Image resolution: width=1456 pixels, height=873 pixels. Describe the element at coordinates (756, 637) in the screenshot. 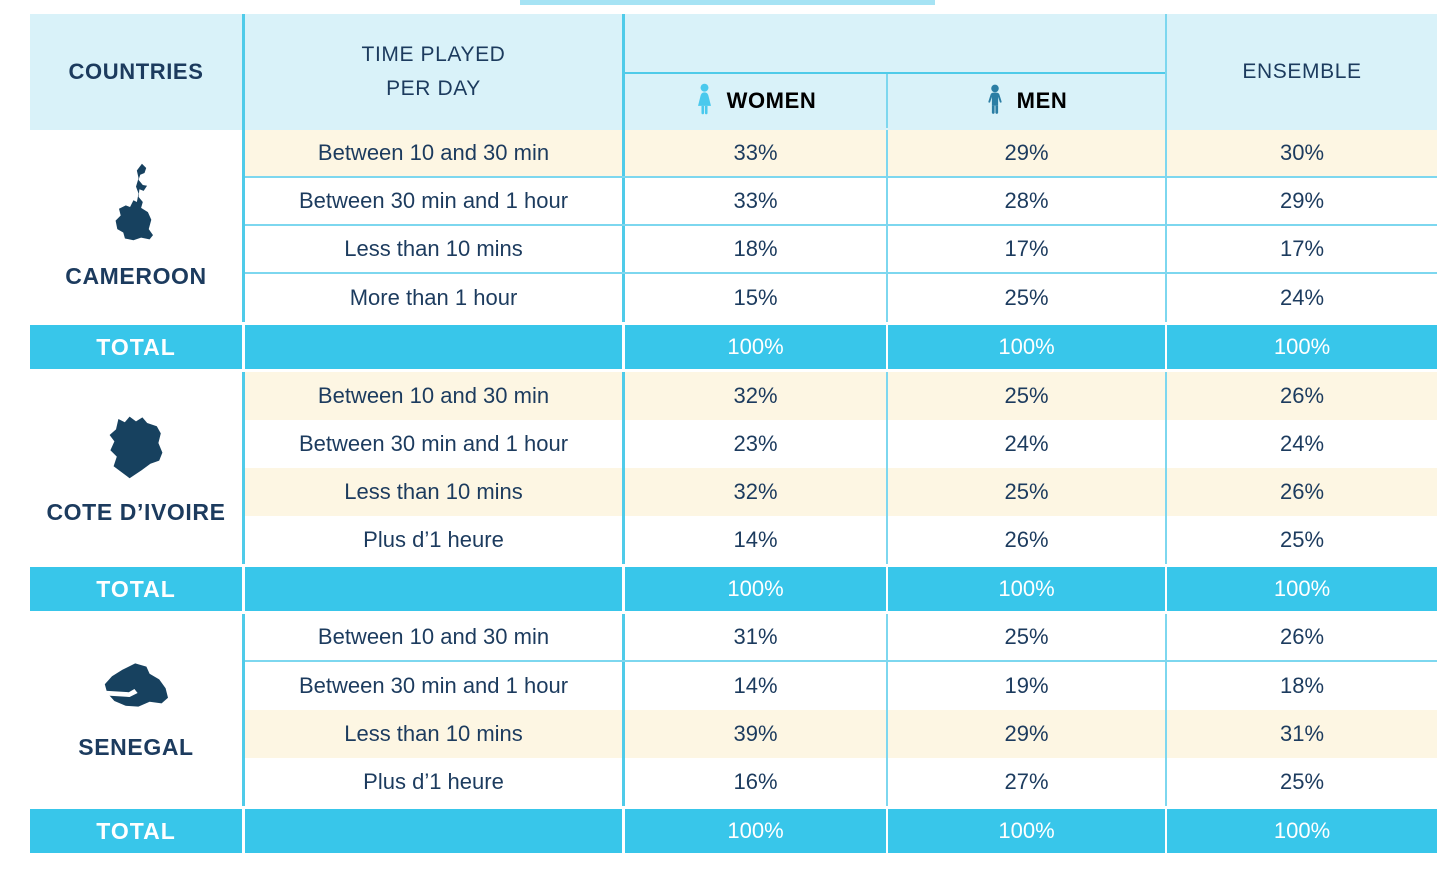

I see `women-value: 31%` at that location.